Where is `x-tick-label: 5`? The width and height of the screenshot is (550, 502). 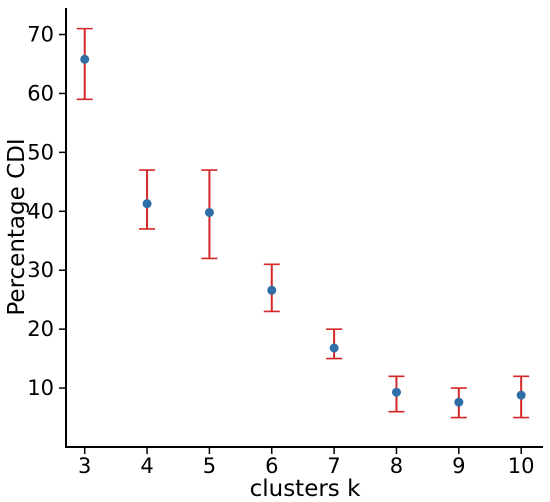 x-tick-label: 5 is located at coordinates (209, 466).